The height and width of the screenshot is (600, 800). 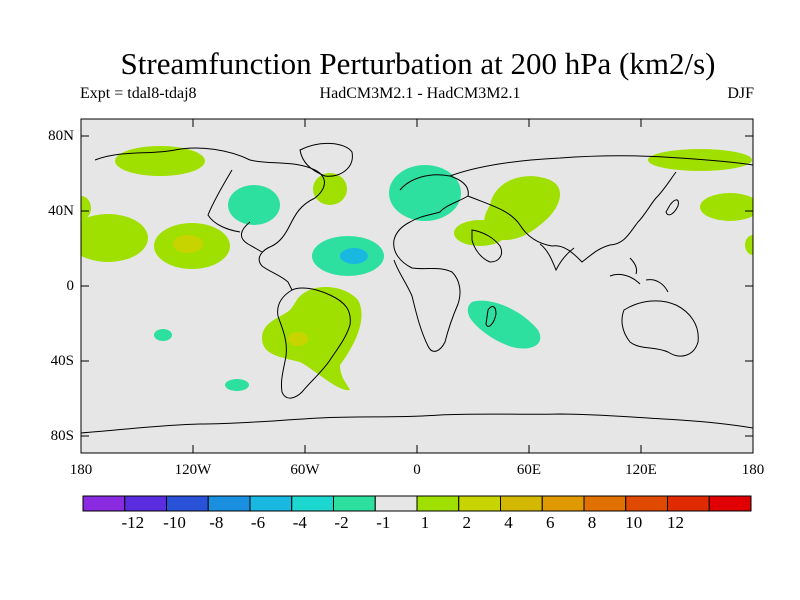 I want to click on field-middle-east-positive, so click(x=480, y=233).